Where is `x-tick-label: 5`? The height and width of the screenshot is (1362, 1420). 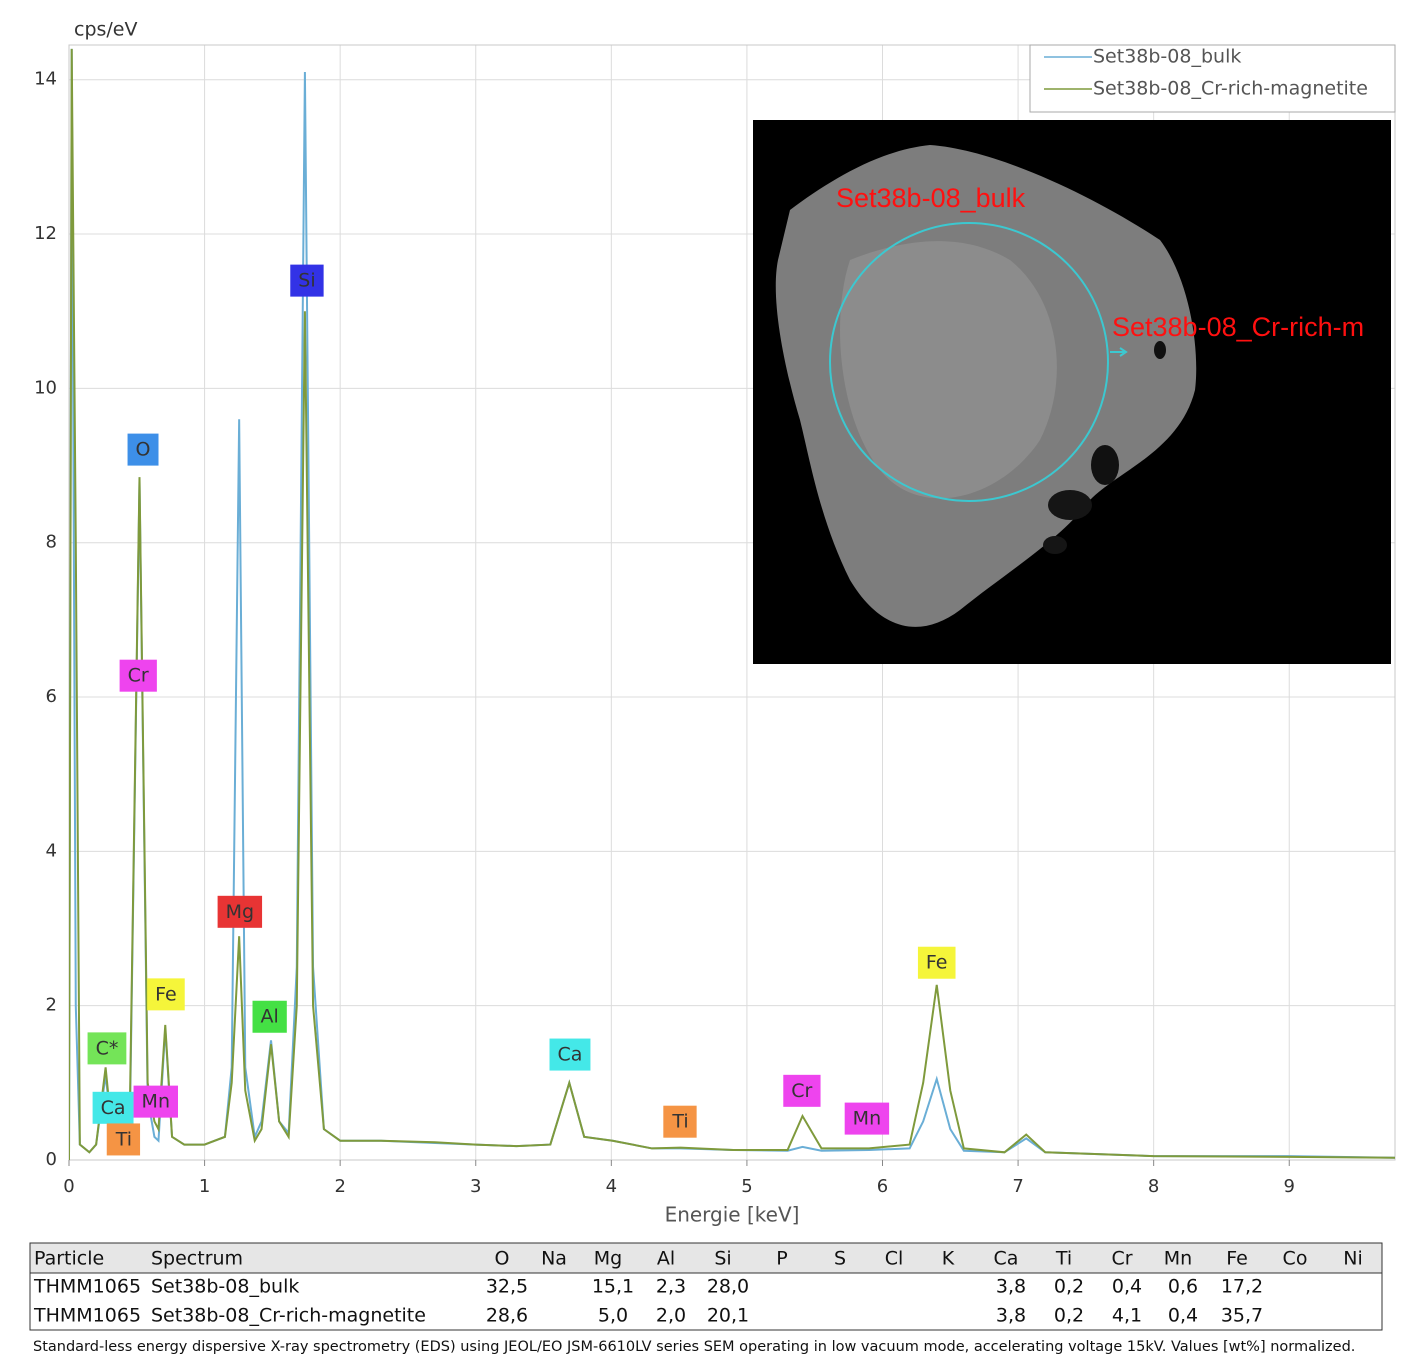 x-tick-label: 5 is located at coordinates (746, 1186).